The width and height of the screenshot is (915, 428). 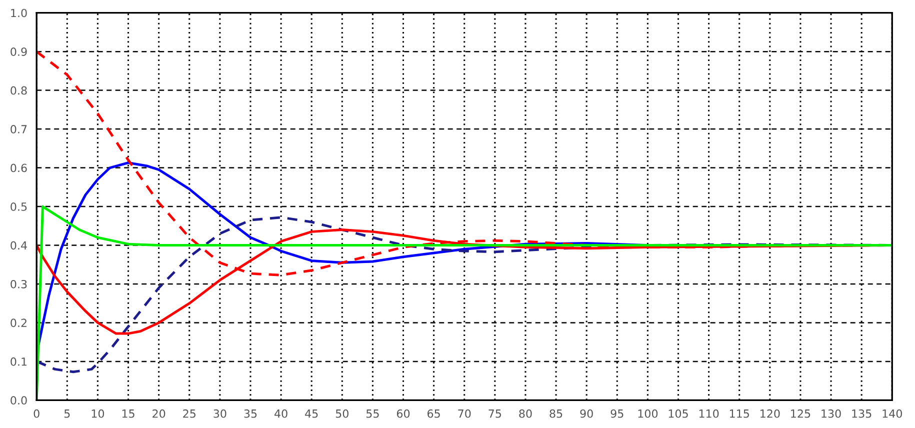 I want to click on x-tick-label: 20, so click(x=159, y=413).